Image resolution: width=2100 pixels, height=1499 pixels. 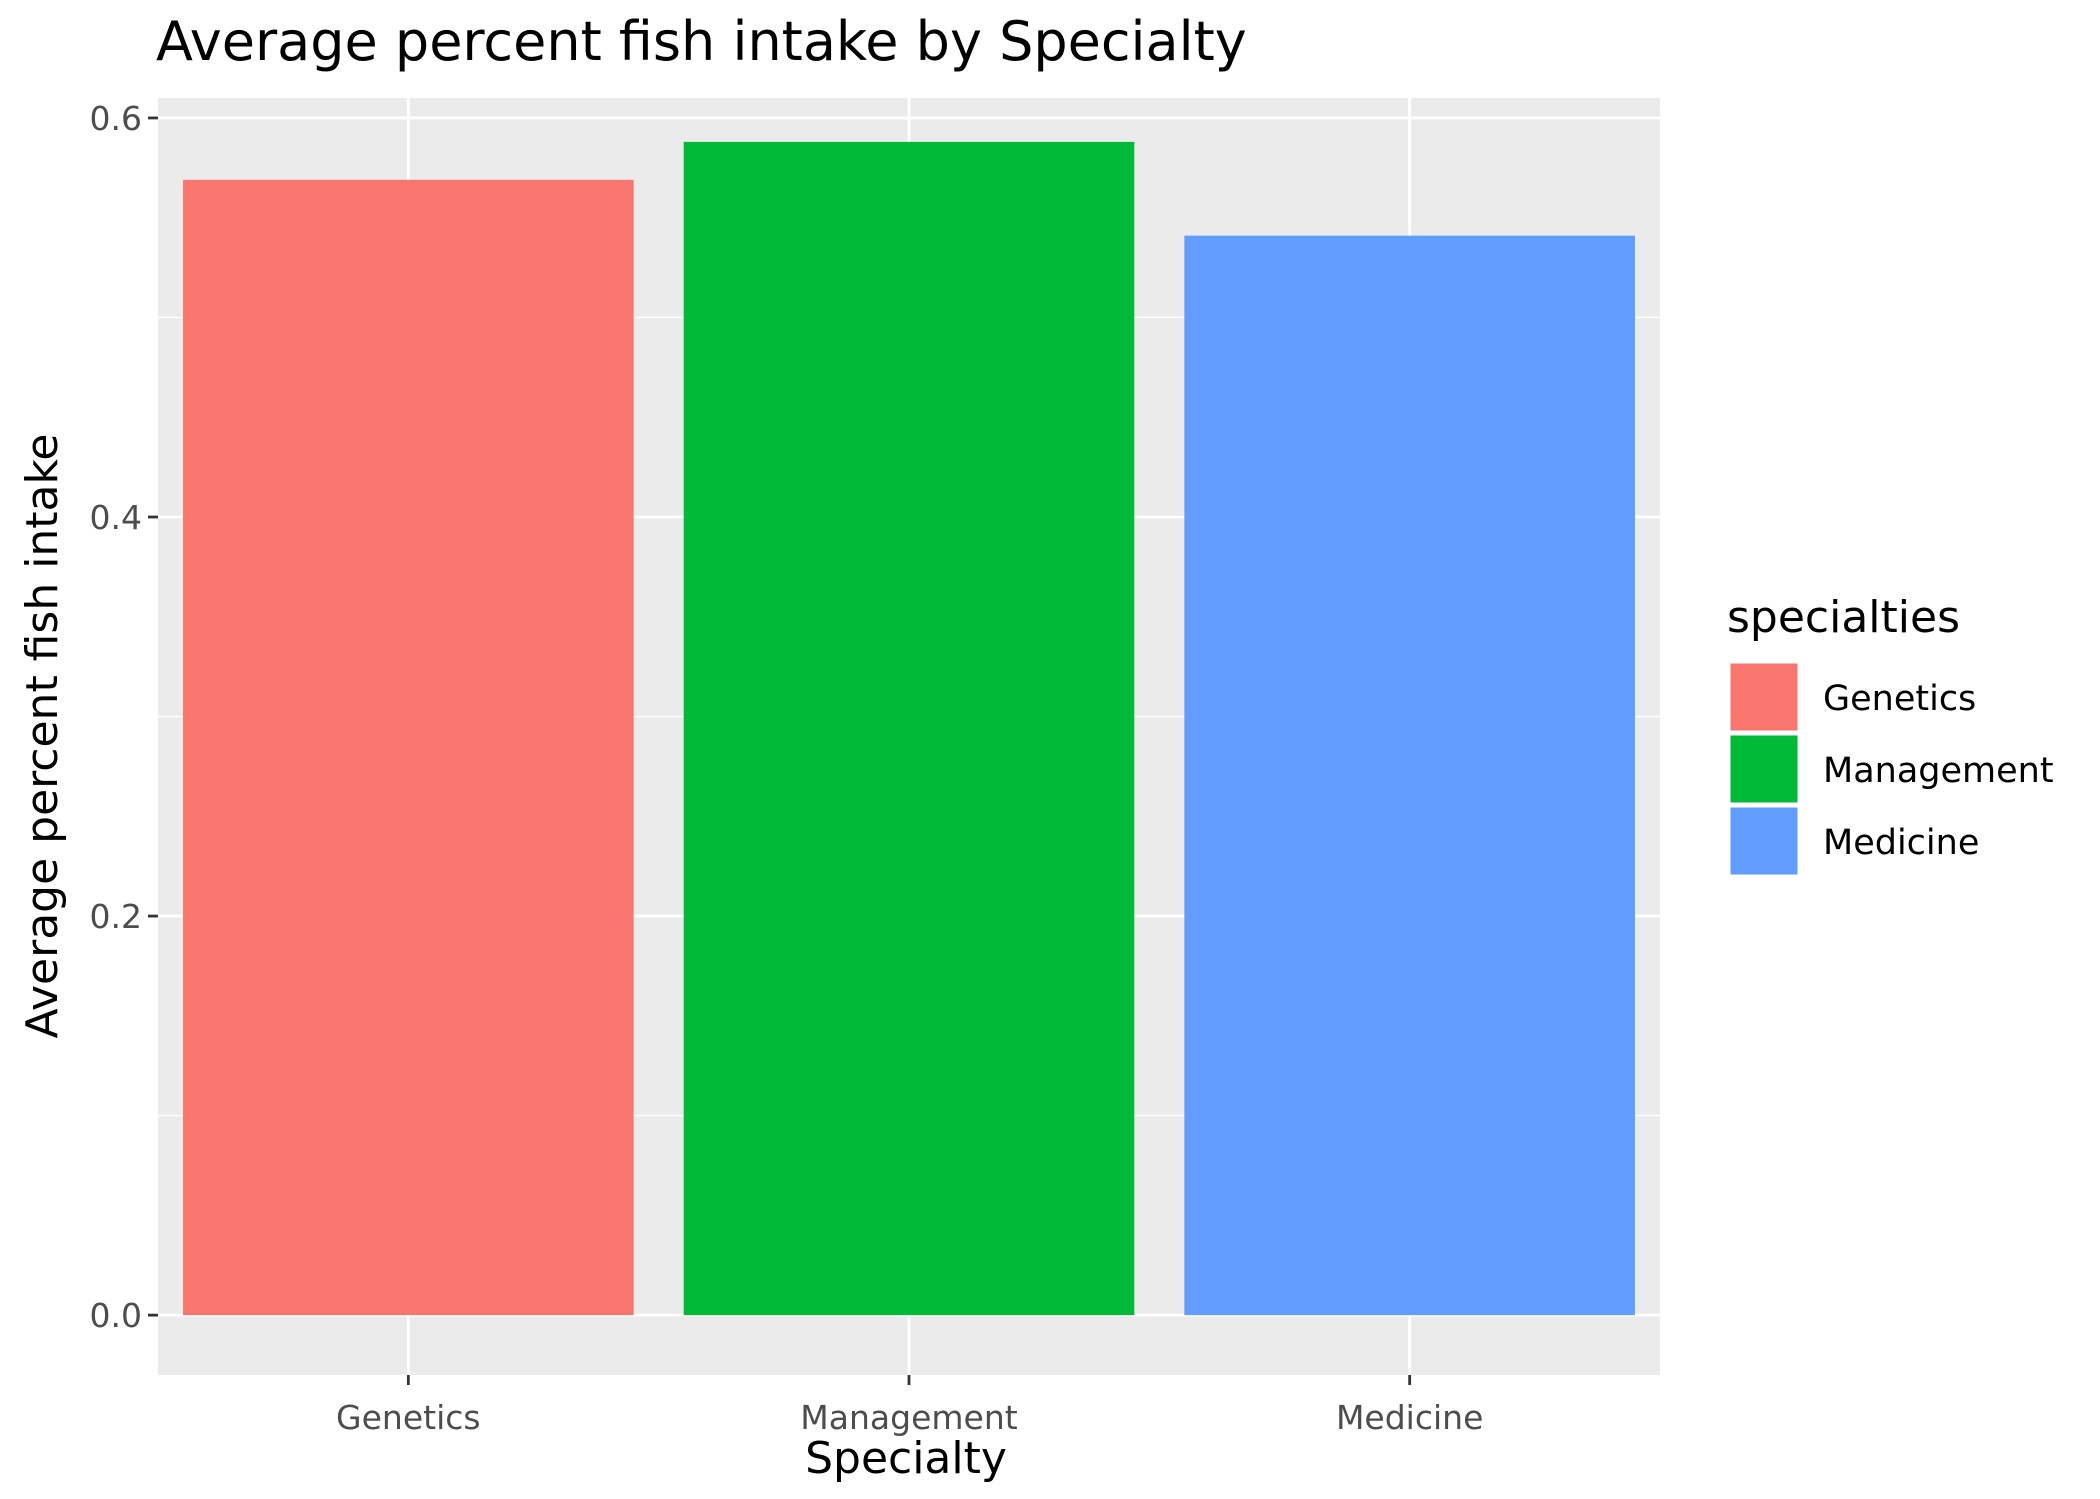 What do you see at coordinates (124, 717) in the screenshot?
I see `y-axis: 0.0 0.2 0.4 0.6` at bounding box center [124, 717].